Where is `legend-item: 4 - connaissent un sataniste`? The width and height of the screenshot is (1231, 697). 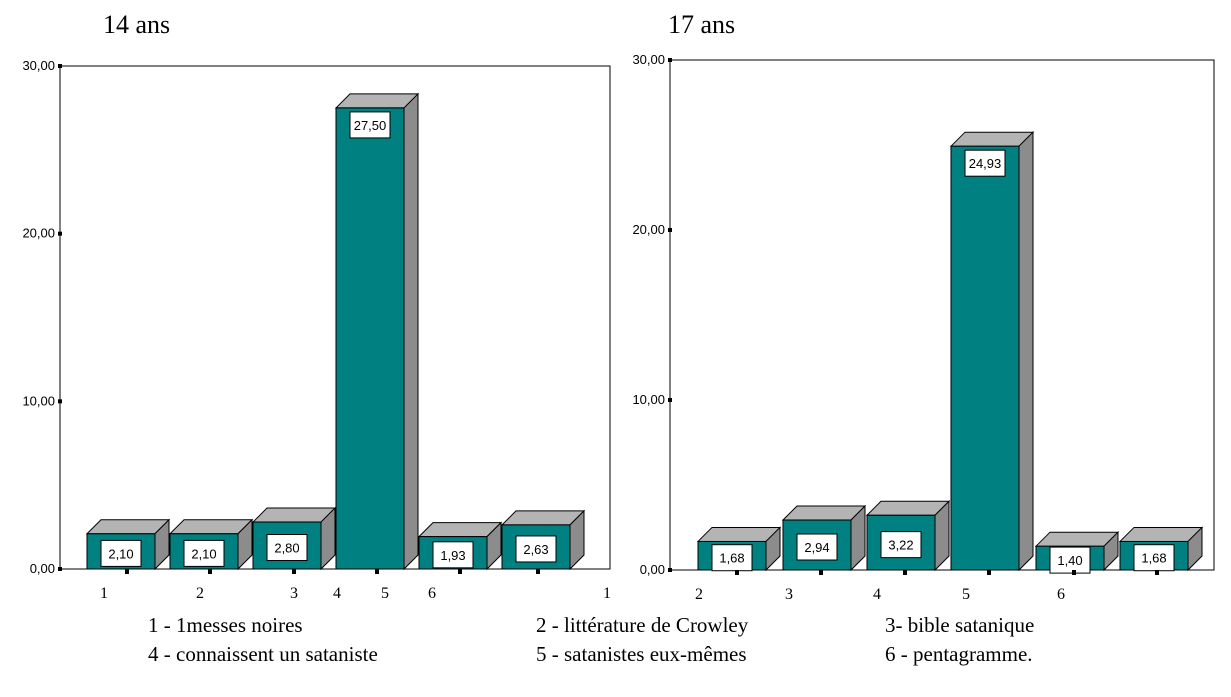 legend-item: 4 - connaissent un sataniste is located at coordinates (263, 654).